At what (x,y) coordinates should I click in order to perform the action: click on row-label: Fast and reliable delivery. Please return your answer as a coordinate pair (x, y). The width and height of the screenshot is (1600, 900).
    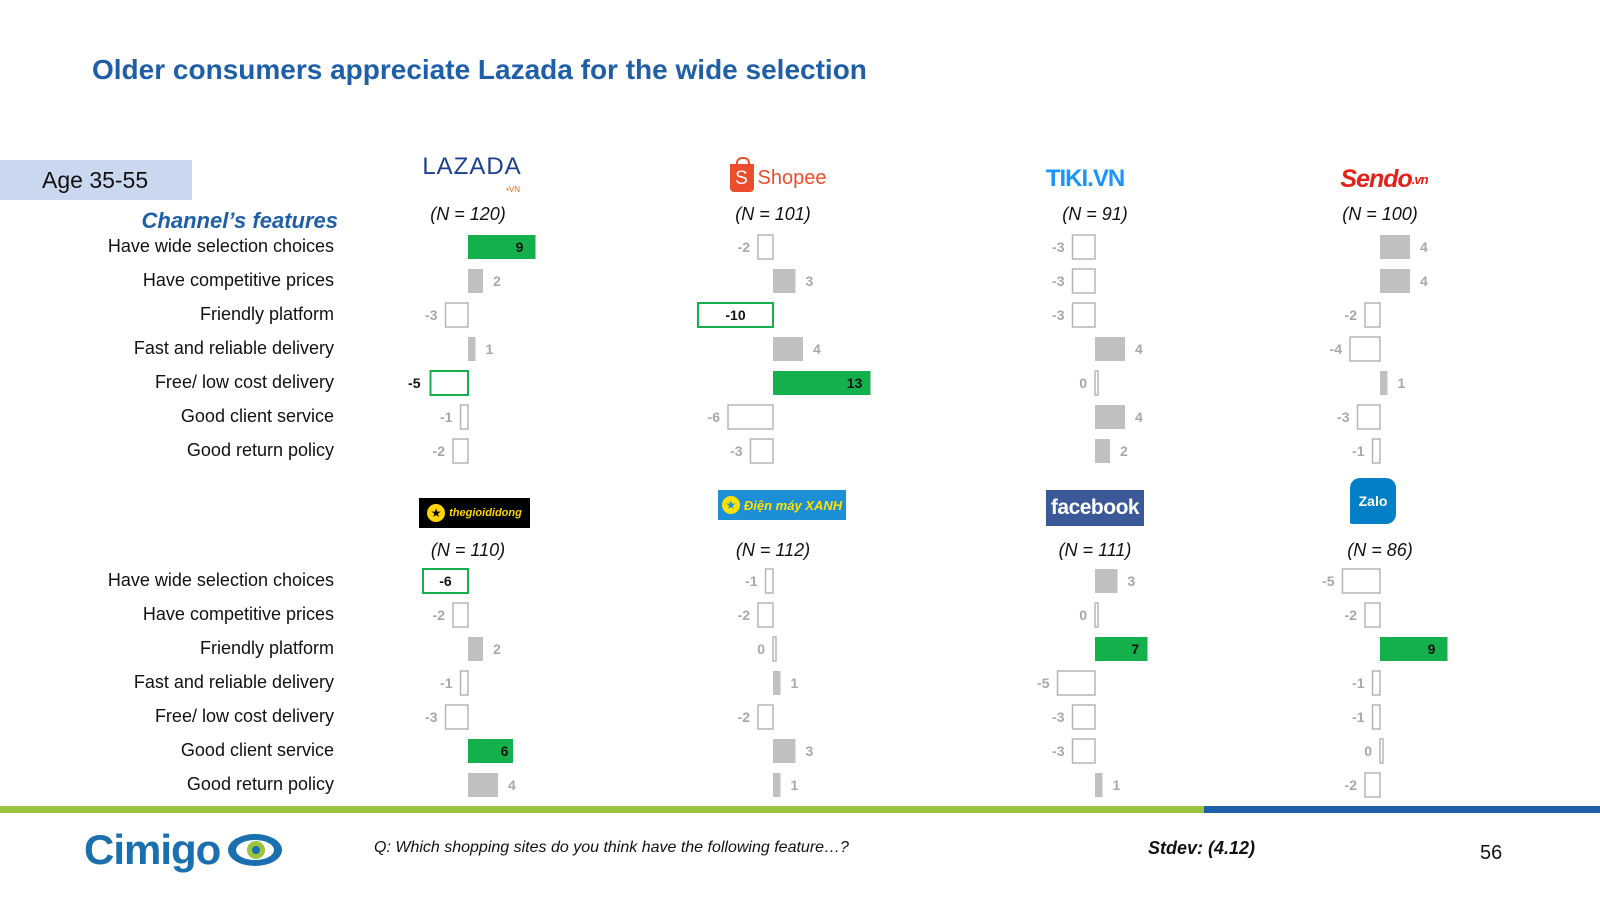
    Looking at the image, I should click on (233, 682).